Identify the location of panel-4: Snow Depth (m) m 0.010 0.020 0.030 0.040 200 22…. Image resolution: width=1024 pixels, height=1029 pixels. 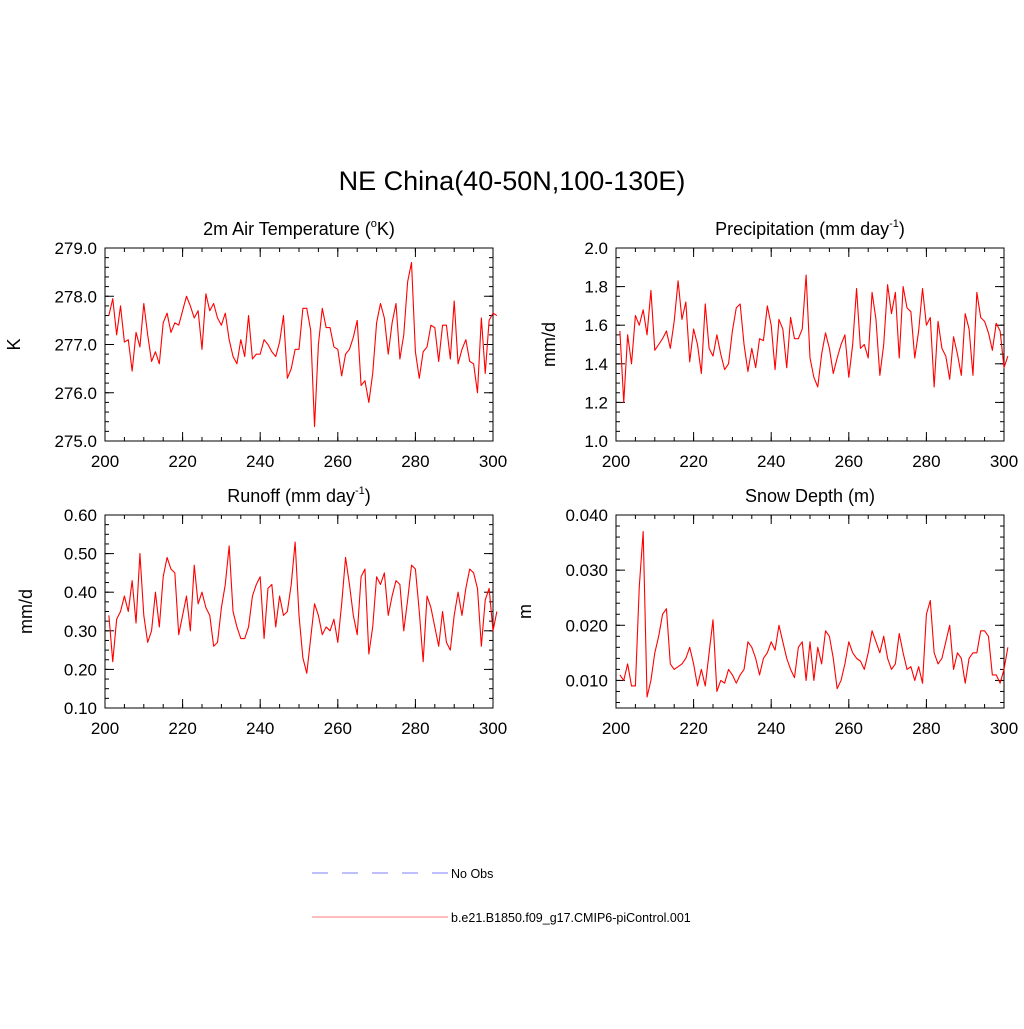
(766, 612).